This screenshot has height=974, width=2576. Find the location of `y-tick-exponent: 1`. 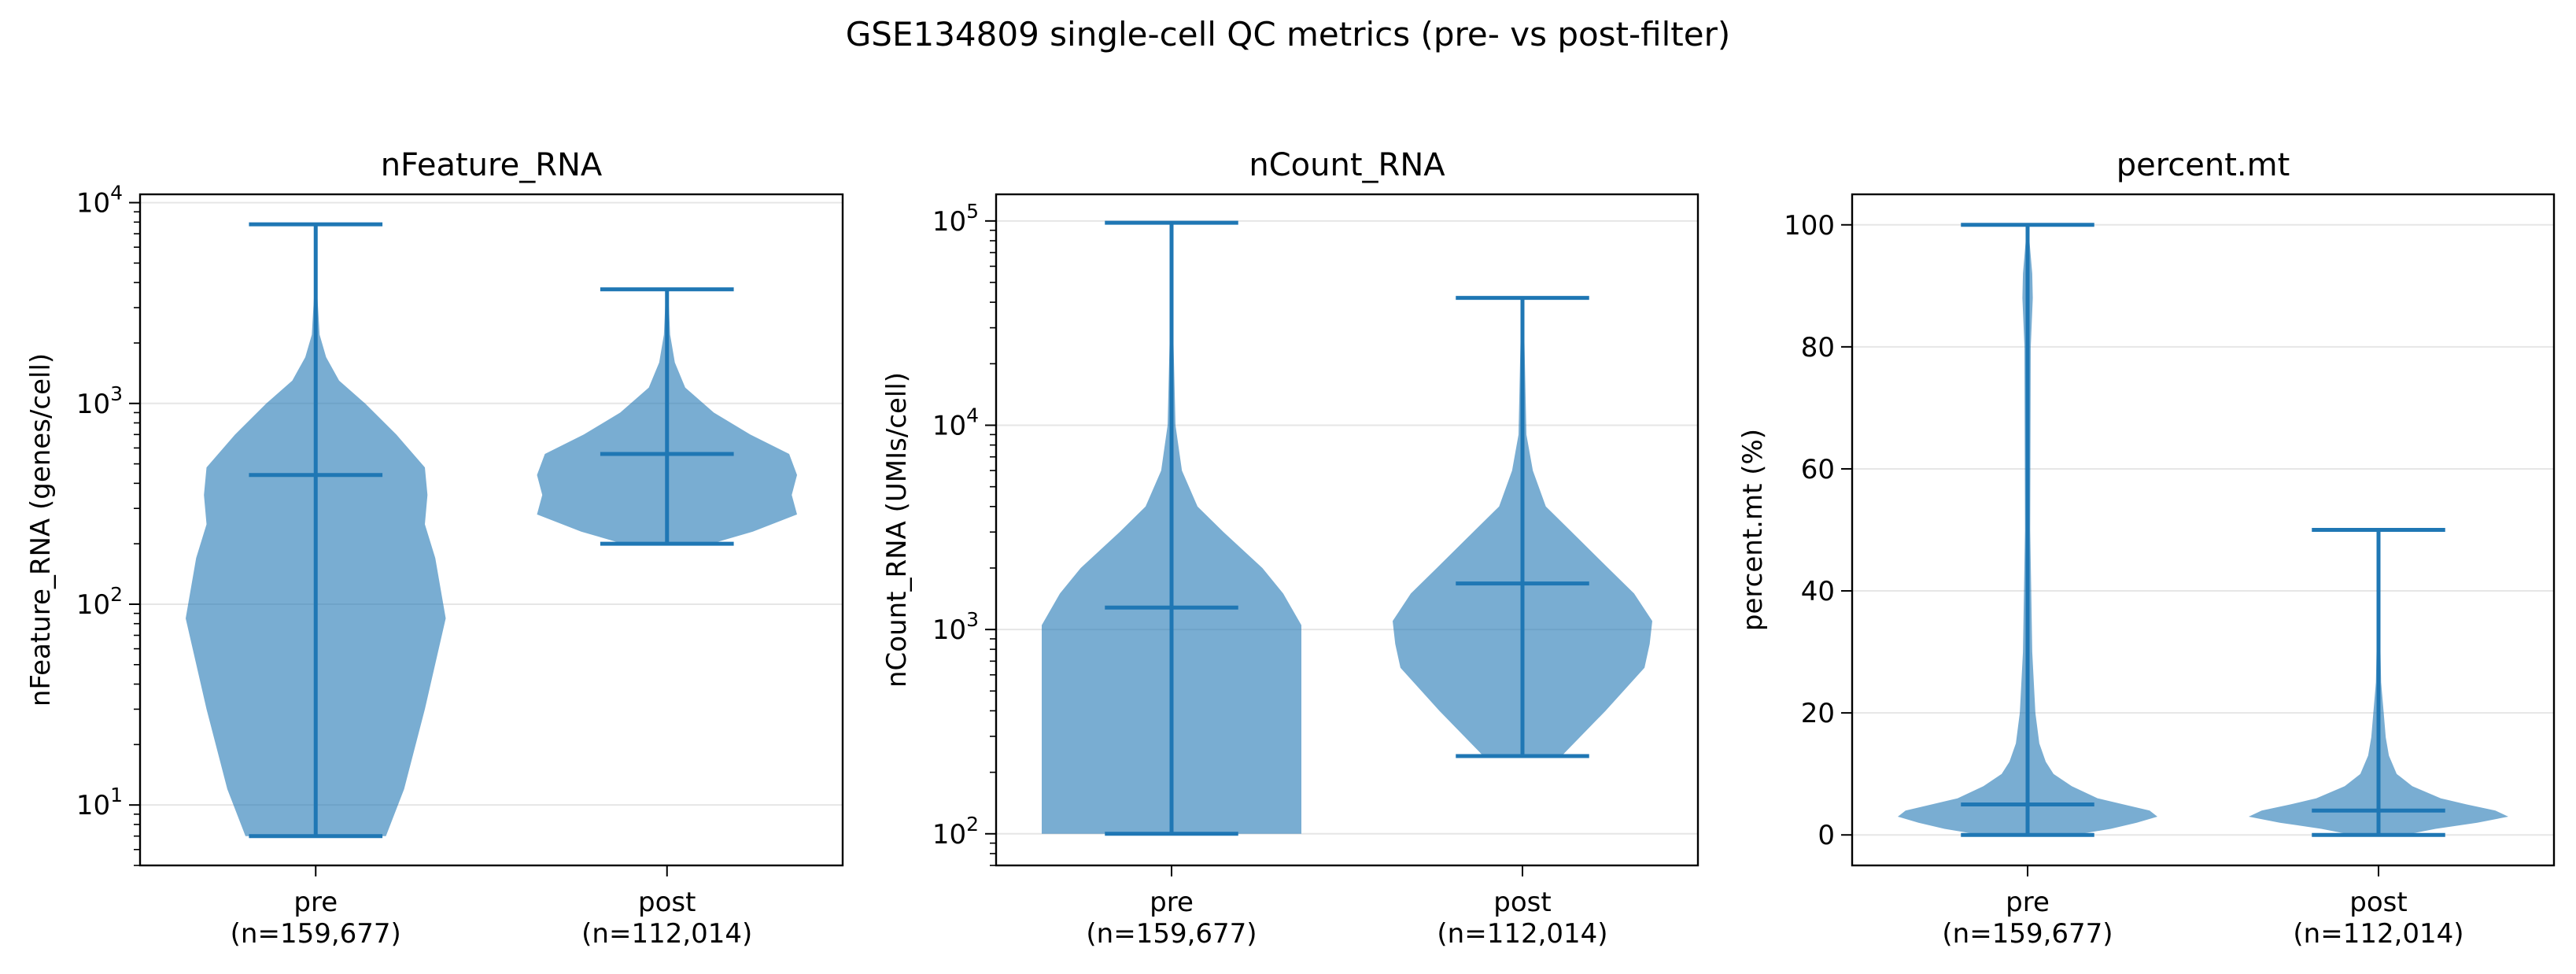

y-tick-exponent: 1 is located at coordinates (117, 795).